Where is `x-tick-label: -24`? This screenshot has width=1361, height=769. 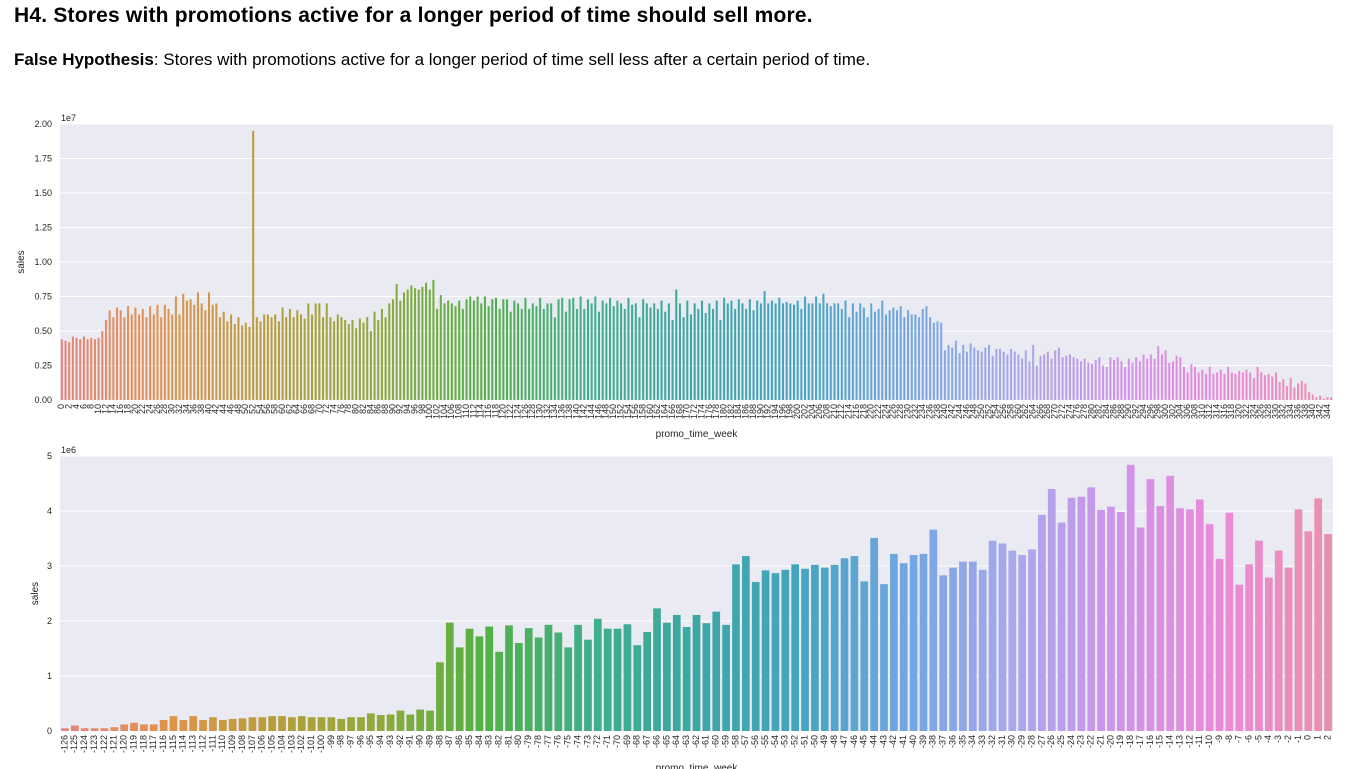
x-tick-label: -24 is located at coordinates (1071, 741).